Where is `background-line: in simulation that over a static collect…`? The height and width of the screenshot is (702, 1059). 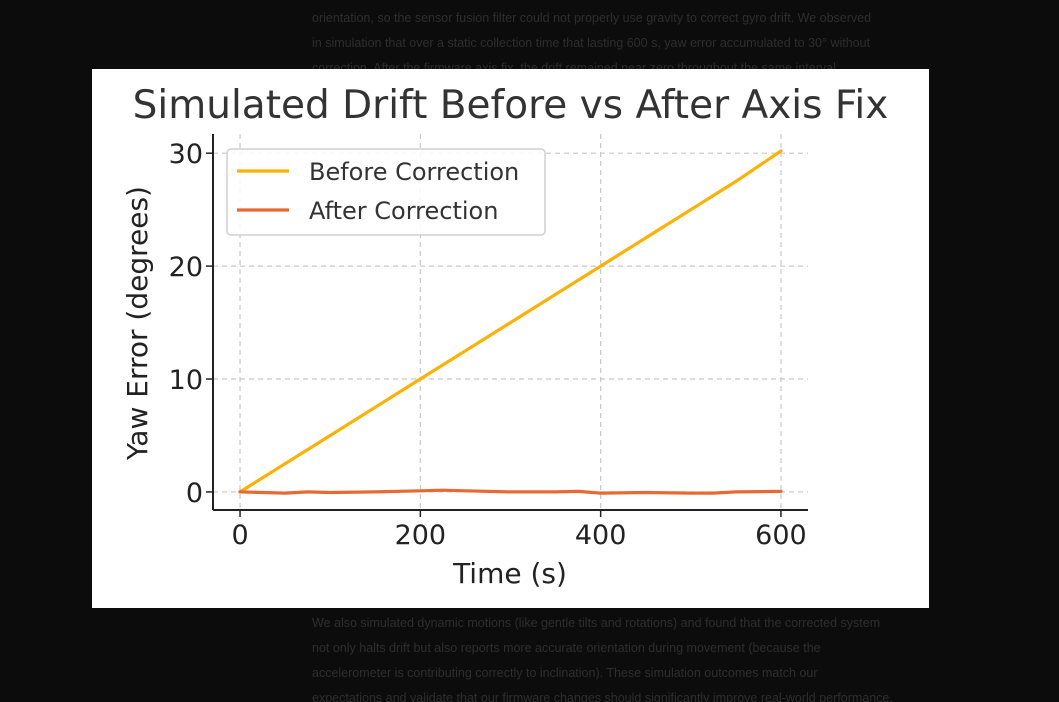
background-line: in simulation that over a static collect… is located at coordinates (591, 43).